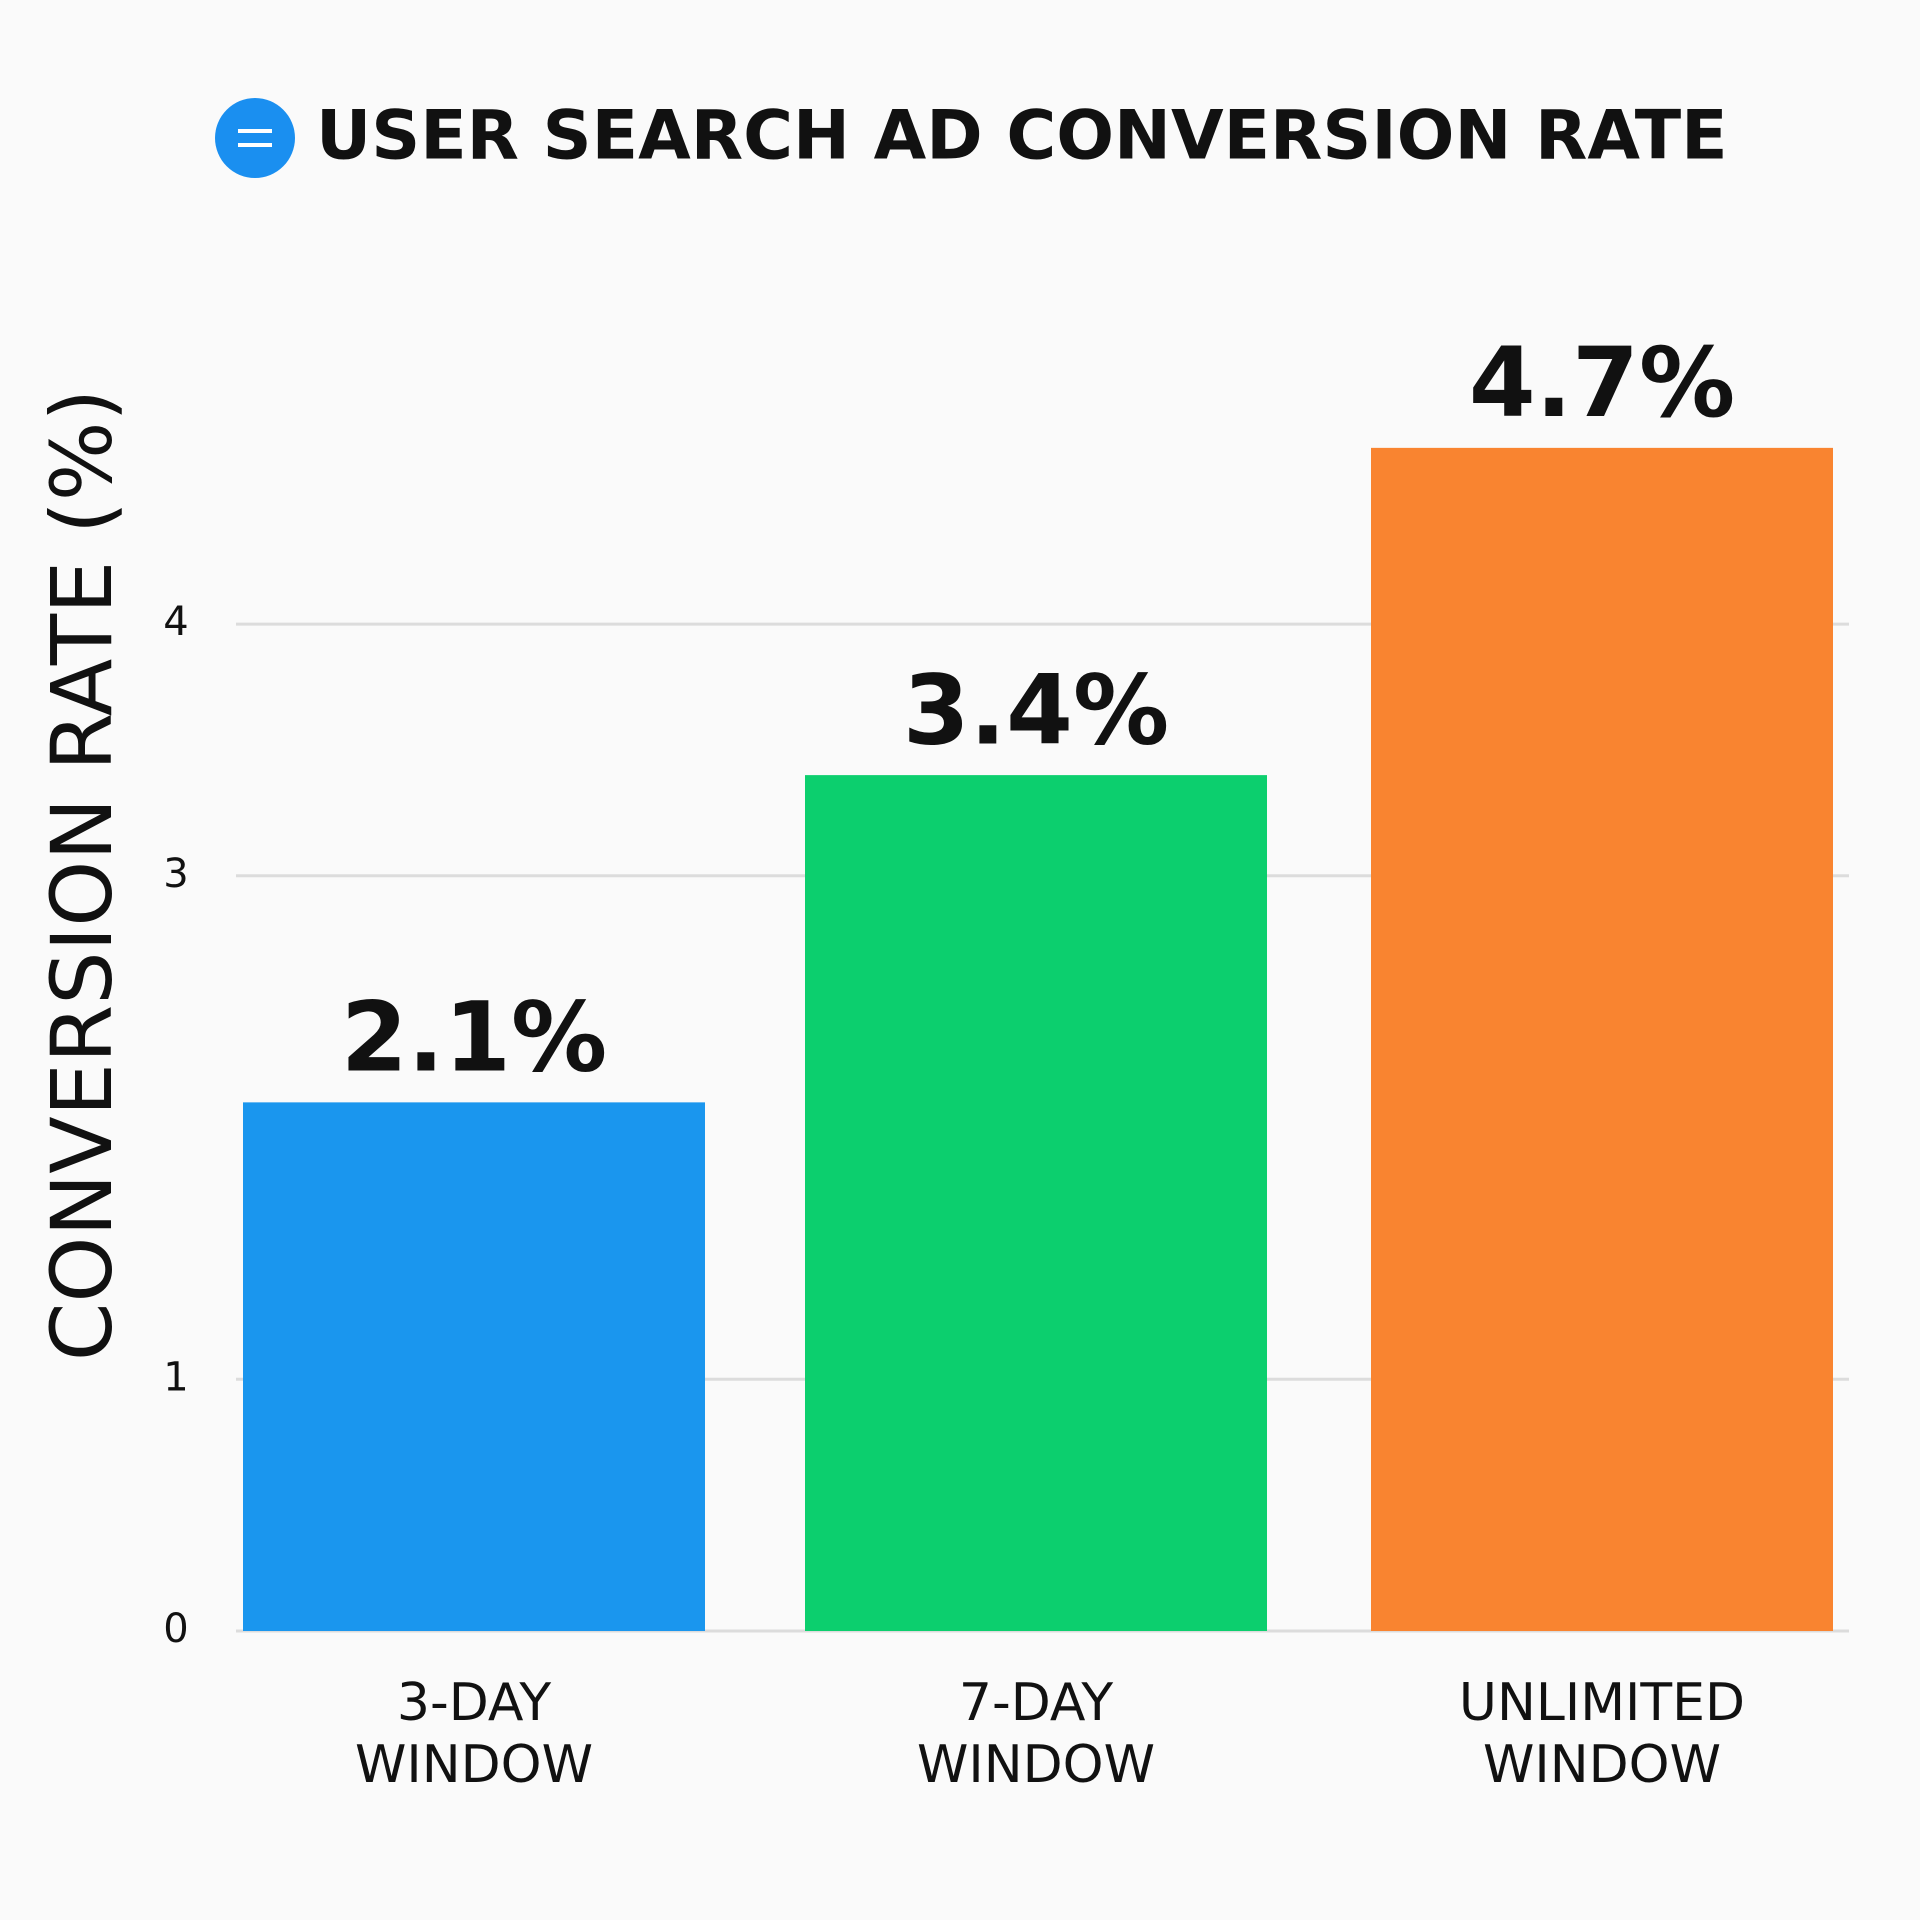  What do you see at coordinates (474, 1038) in the screenshot?
I see `value-label: 2.1%` at bounding box center [474, 1038].